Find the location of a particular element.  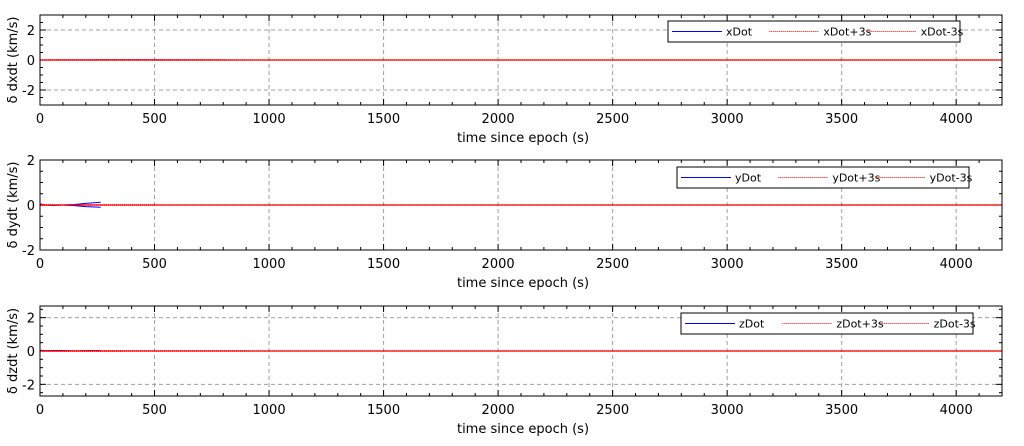

legend-label-yDot-3s: yDot-3s is located at coordinates (951, 178).